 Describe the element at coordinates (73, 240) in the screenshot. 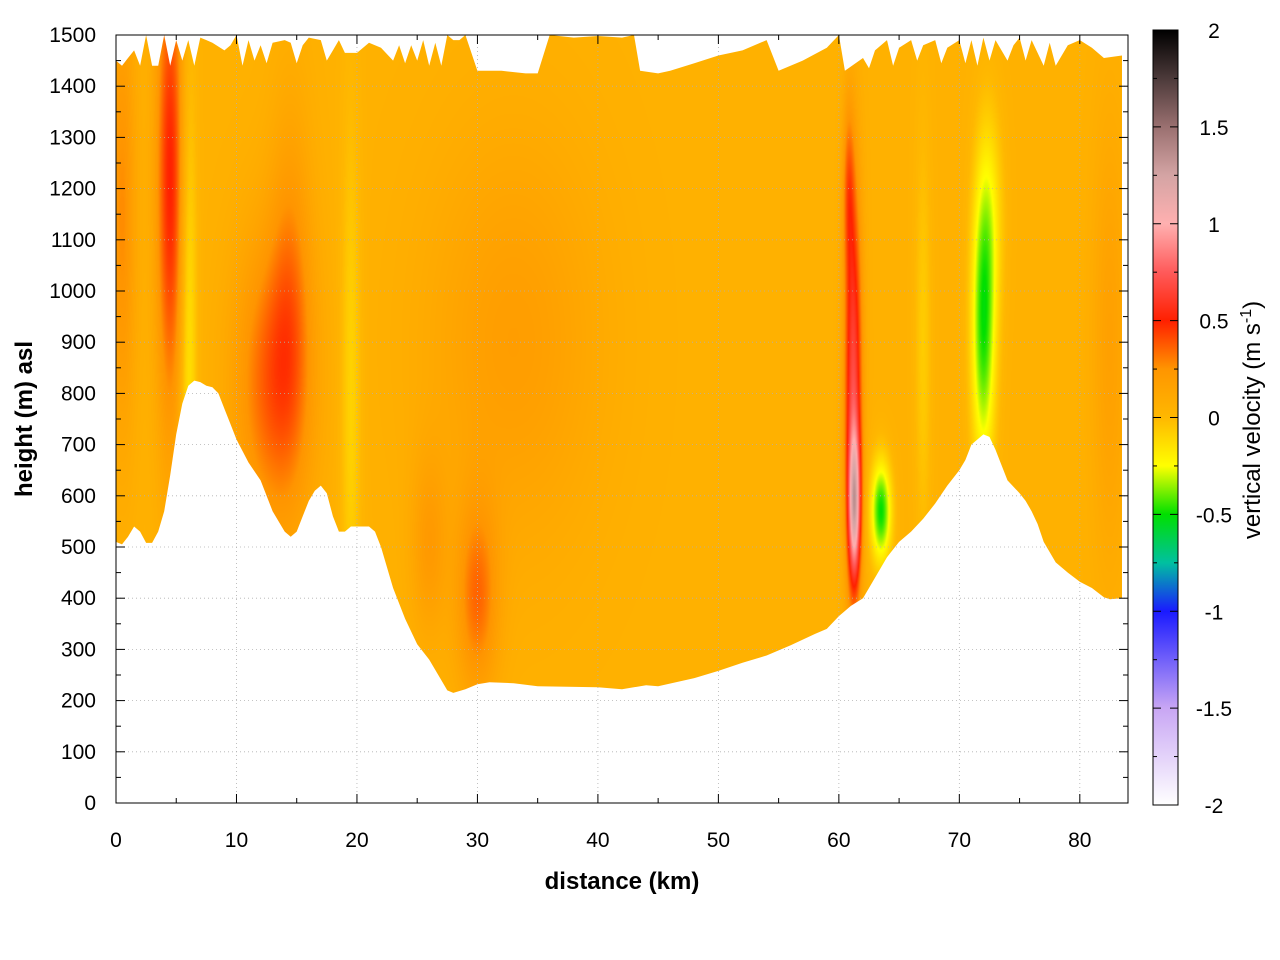

I see `y-tick-label: 1100` at that location.